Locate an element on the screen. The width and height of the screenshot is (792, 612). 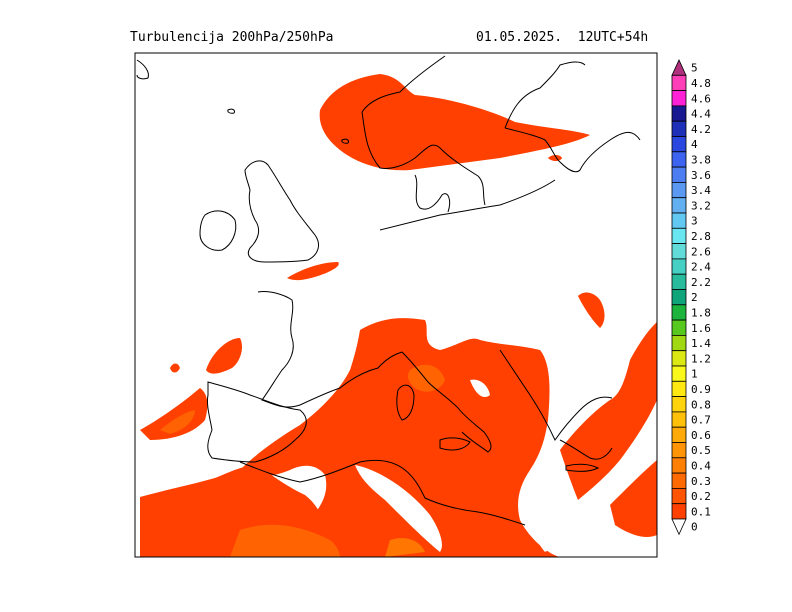
colorbar-label: 0.3 is located at coordinates (701, 481).